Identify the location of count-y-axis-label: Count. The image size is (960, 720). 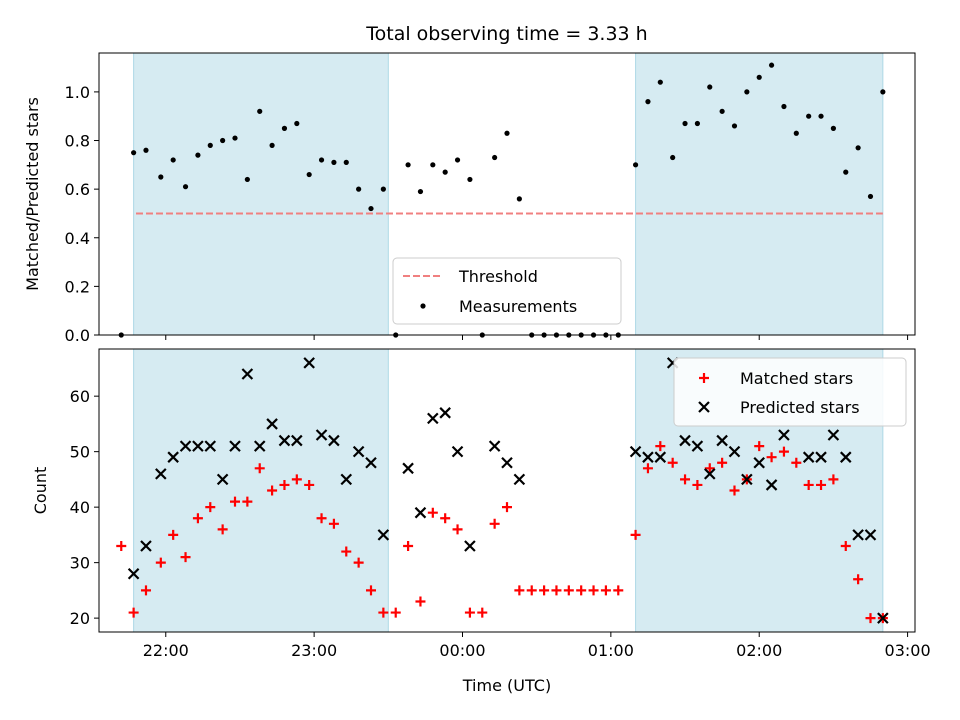
(40, 491).